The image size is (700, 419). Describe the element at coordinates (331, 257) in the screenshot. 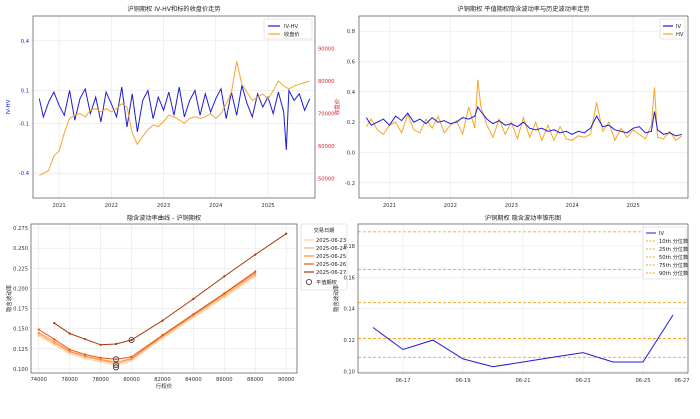

I see `legend-label: 2025-06-25` at that location.